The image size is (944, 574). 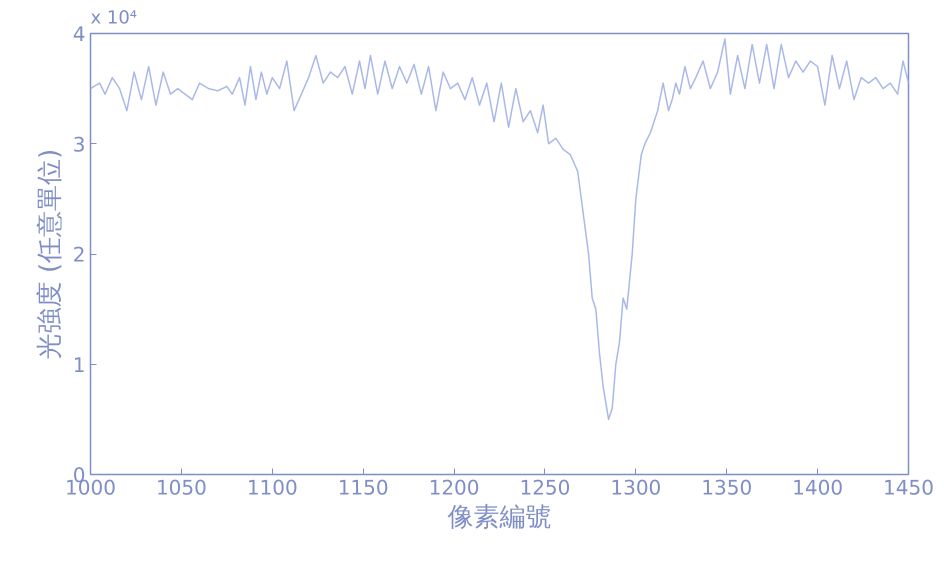 I want to click on y-tick-label: 3, so click(x=79, y=144).